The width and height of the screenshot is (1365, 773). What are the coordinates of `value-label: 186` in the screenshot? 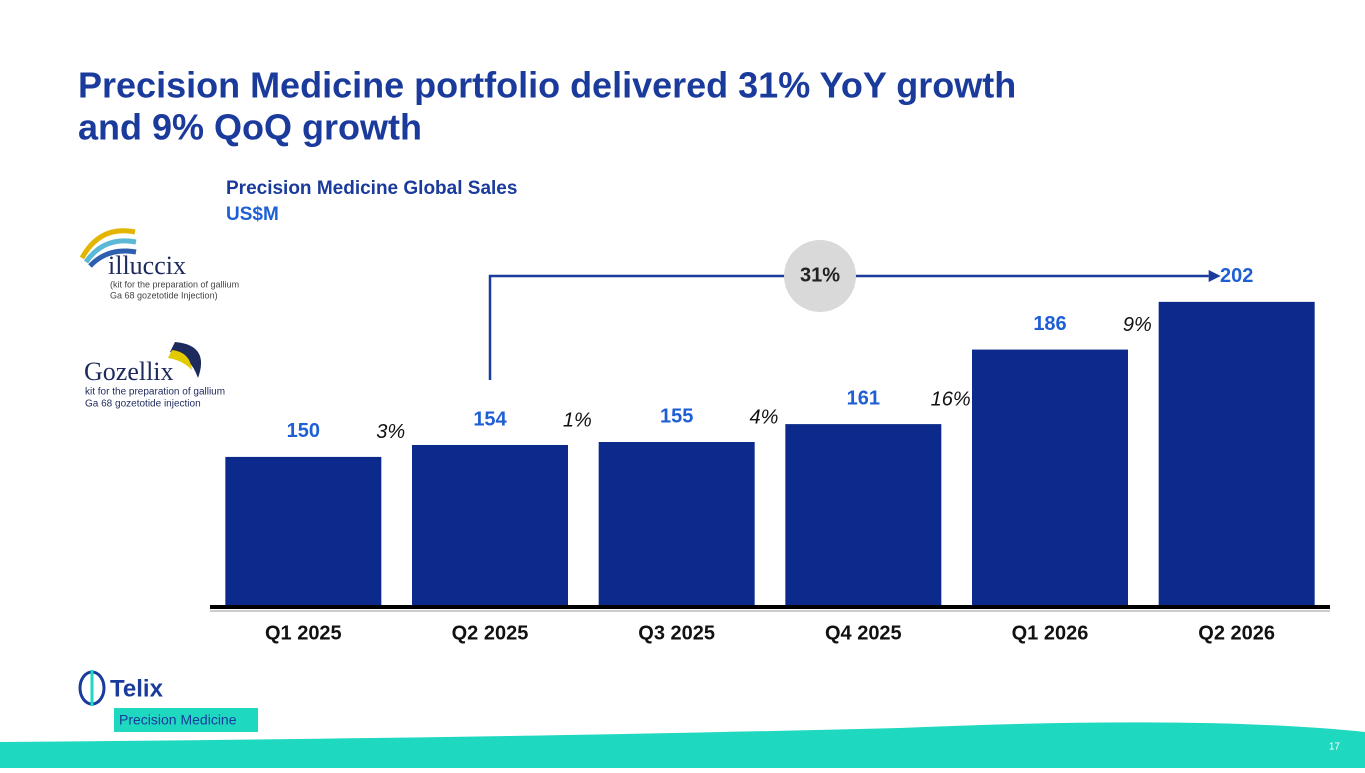 It's located at (1049, 324).